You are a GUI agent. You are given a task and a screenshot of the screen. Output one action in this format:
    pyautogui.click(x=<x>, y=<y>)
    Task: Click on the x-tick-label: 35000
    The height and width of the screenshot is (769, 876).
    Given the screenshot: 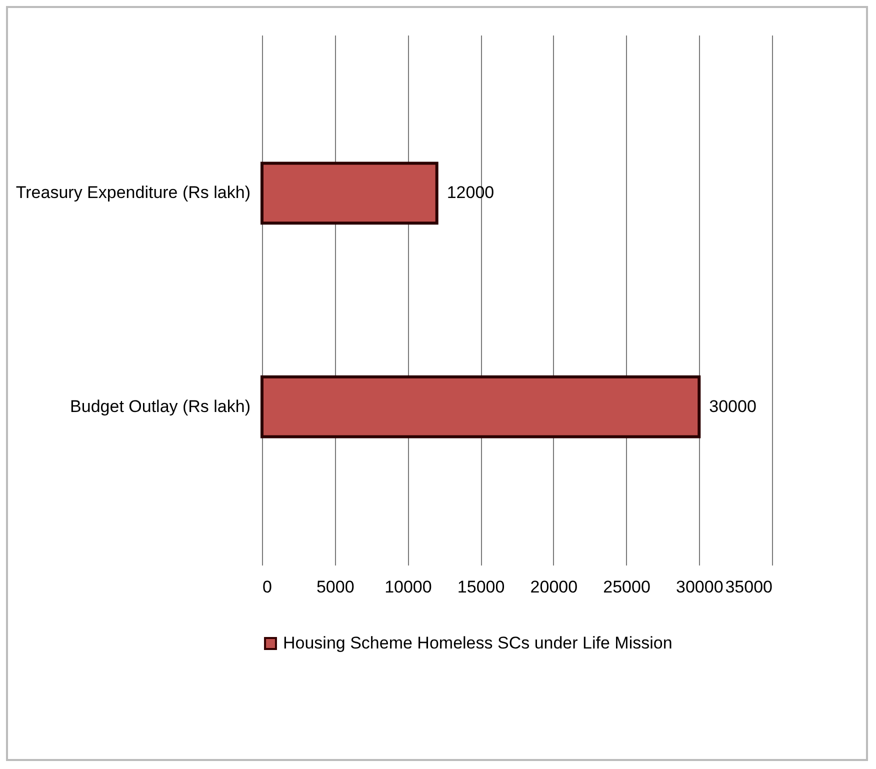 What is the action you would take?
    pyautogui.click(x=748, y=587)
    